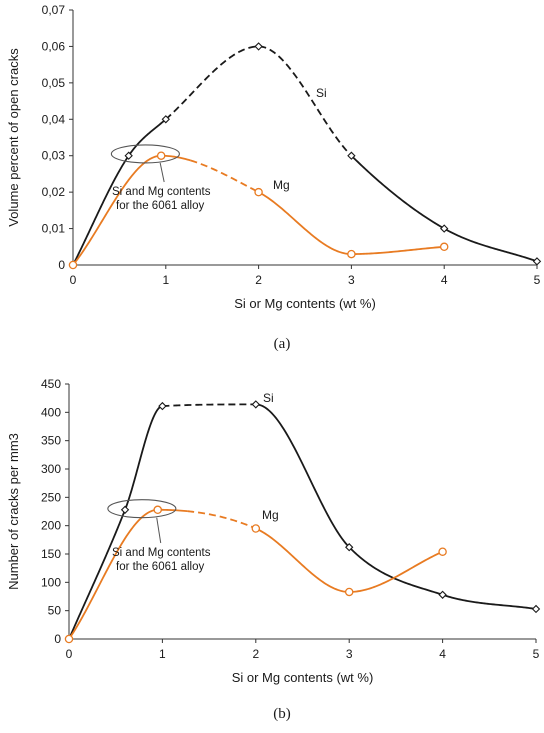  What do you see at coordinates (54, 119) in the screenshot?
I see `y-tick-label: 0,04` at bounding box center [54, 119].